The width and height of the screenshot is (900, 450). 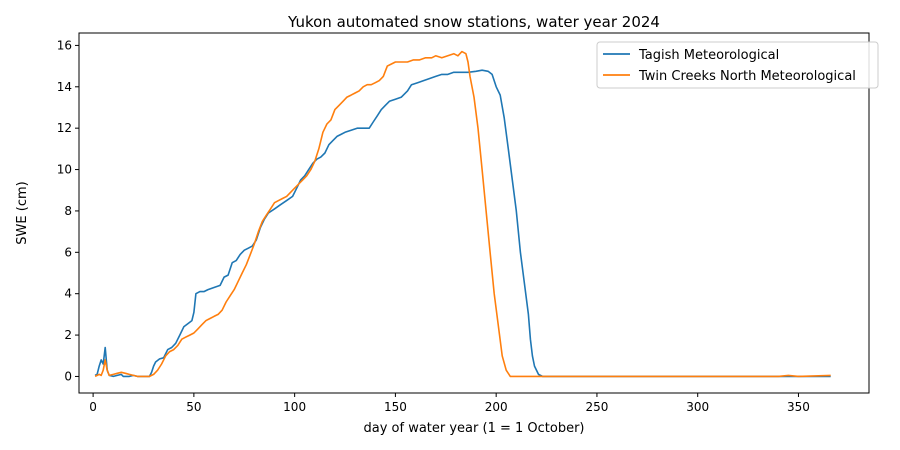 What do you see at coordinates (596, 407) in the screenshot?
I see `x-tick-label: 250` at bounding box center [596, 407].